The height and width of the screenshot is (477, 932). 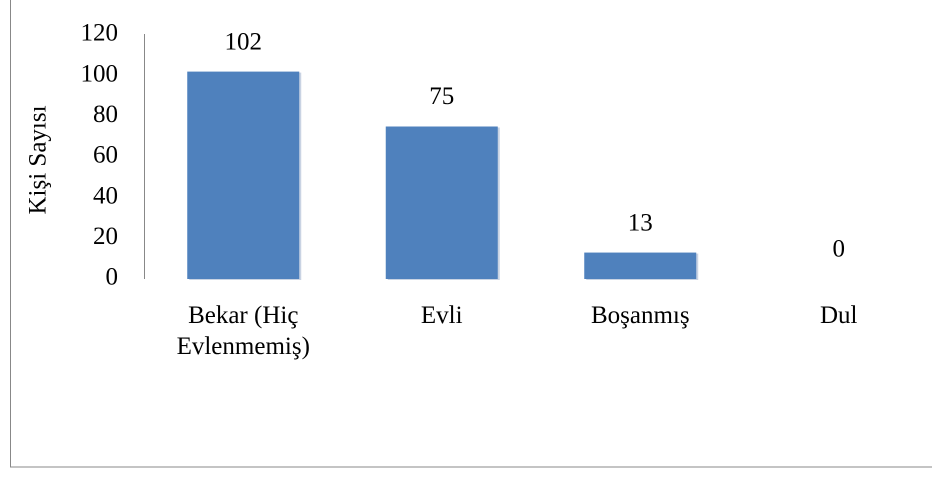 What do you see at coordinates (100, 73) in the screenshot?
I see `y-tick-label: 100` at bounding box center [100, 73].